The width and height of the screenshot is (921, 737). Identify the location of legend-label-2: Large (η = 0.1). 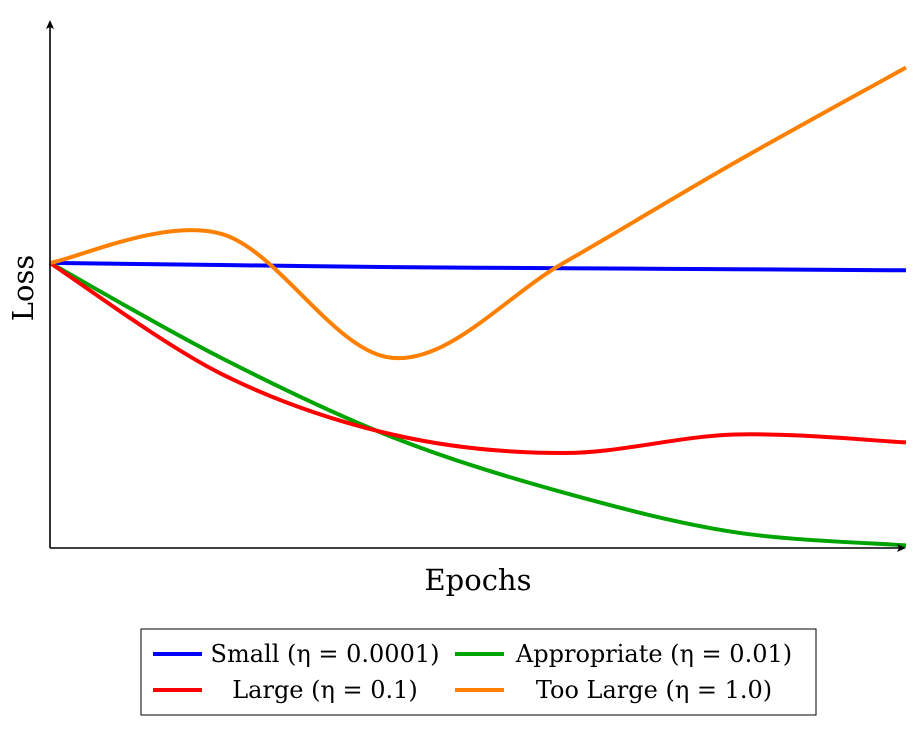
(325, 690).